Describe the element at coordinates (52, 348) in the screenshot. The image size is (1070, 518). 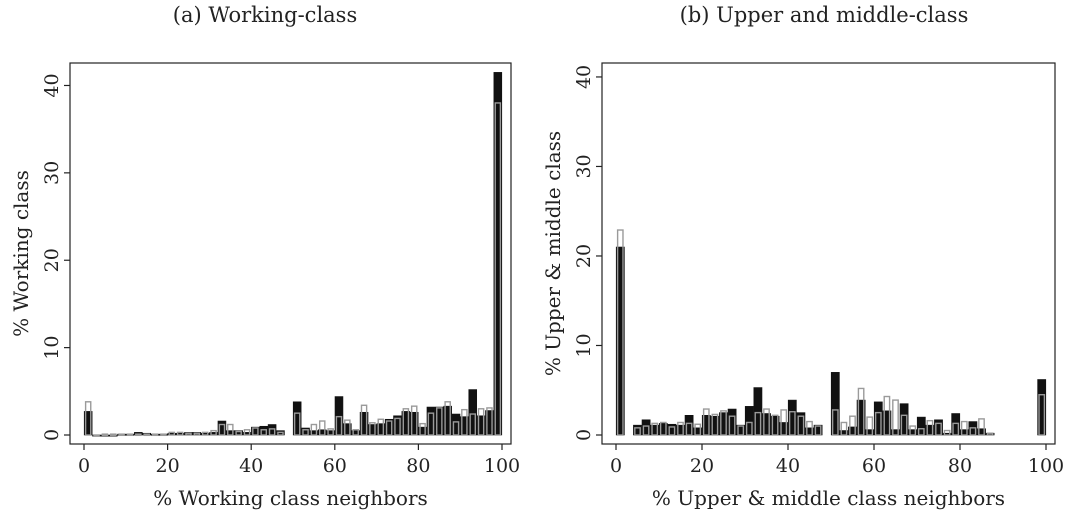
I see `y-tick-label: 10` at that location.